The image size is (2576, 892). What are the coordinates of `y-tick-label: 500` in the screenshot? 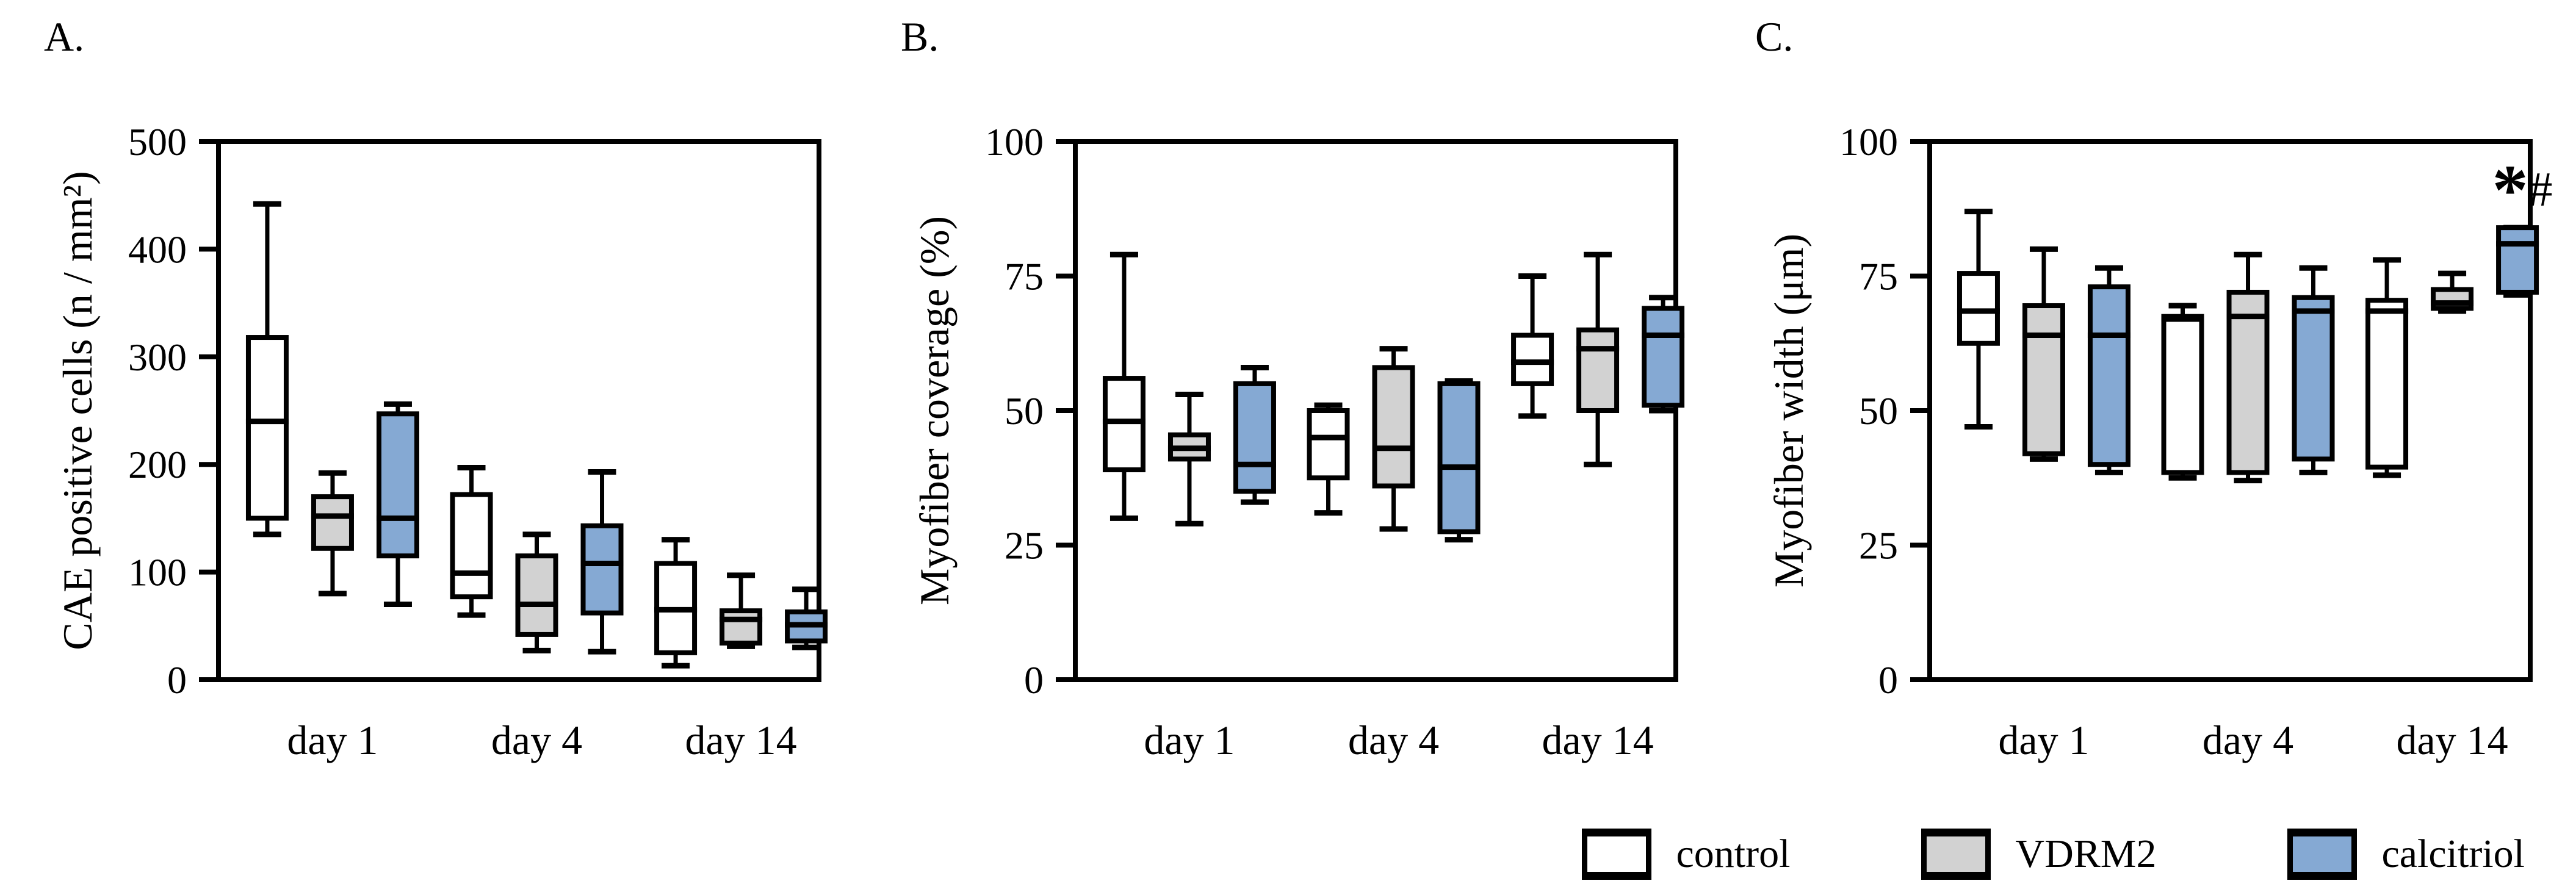 It's located at (157, 142).